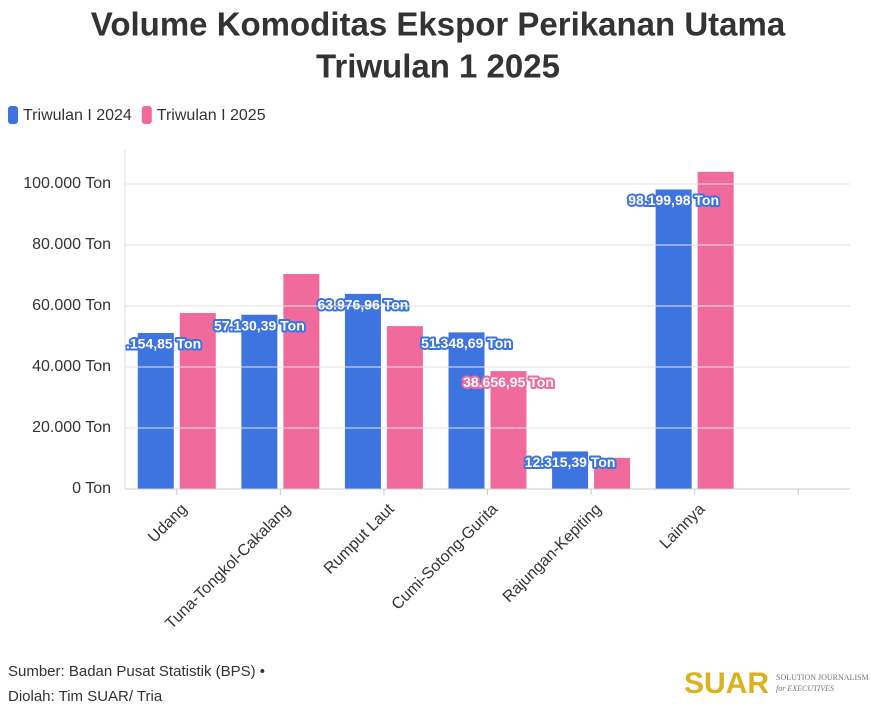 The width and height of the screenshot is (871, 717). Describe the element at coordinates (71, 427) in the screenshot. I see `y-tick-label: 20.000 Ton` at that location.